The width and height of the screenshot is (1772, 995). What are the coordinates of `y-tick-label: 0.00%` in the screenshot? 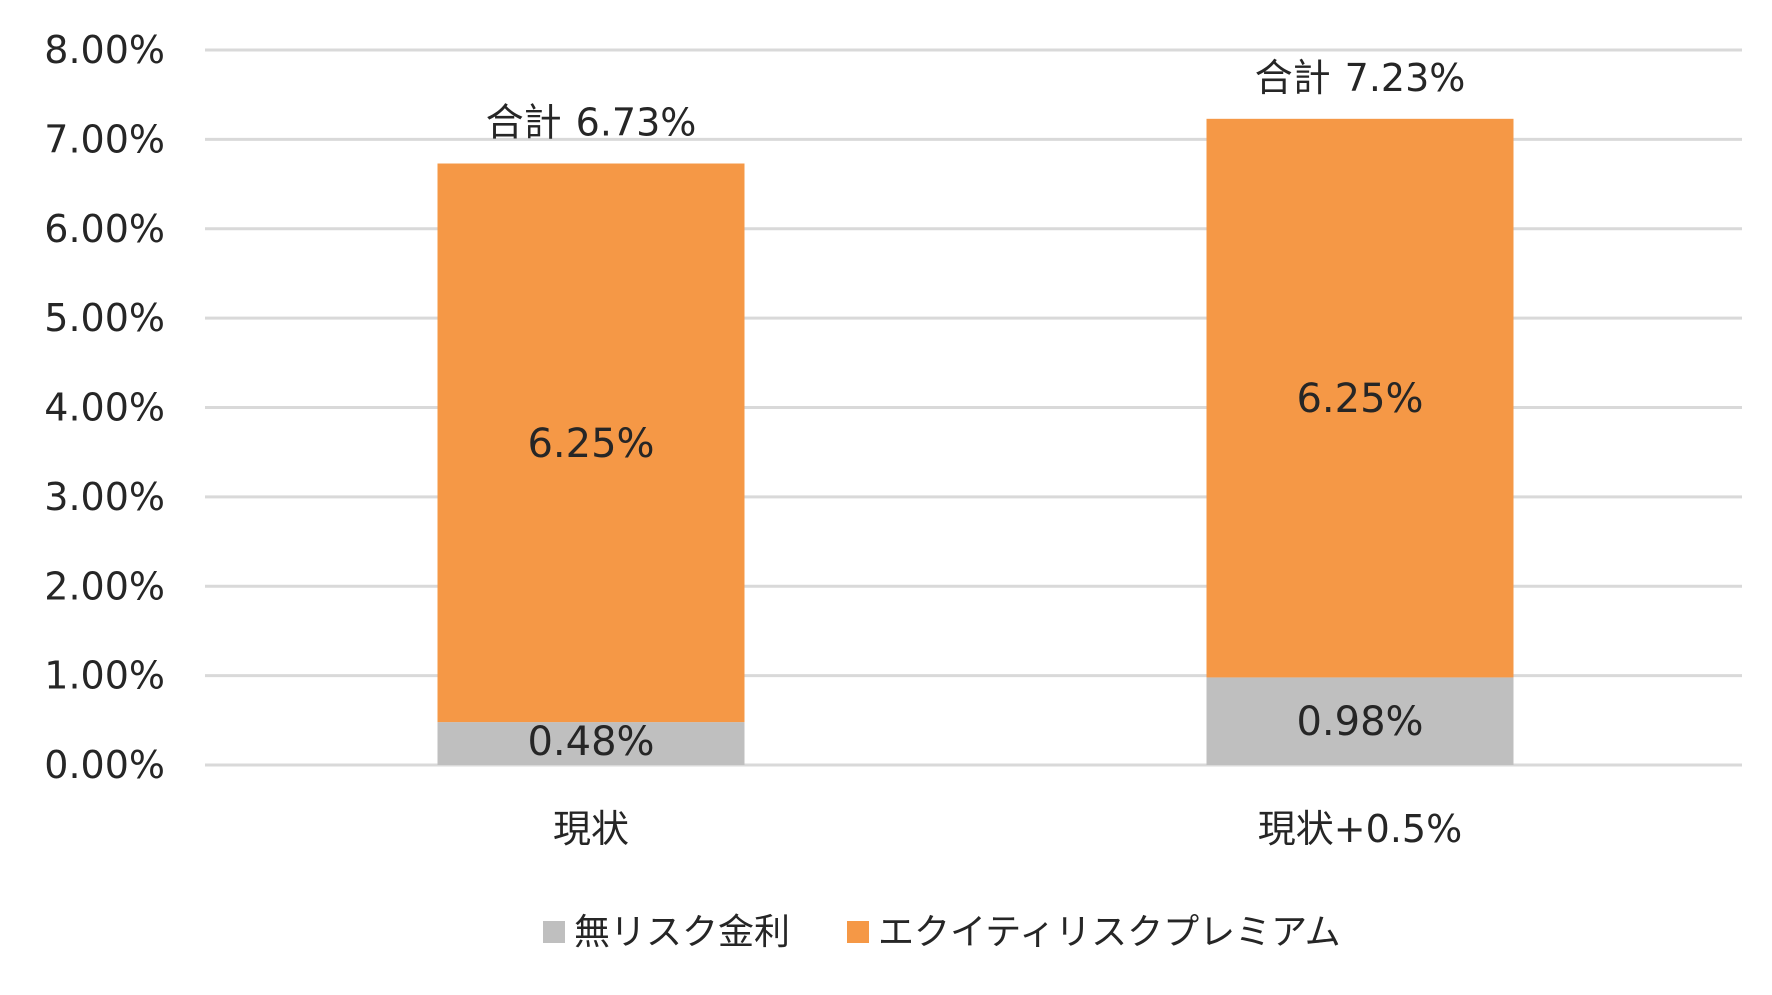 It's located at (104, 765).